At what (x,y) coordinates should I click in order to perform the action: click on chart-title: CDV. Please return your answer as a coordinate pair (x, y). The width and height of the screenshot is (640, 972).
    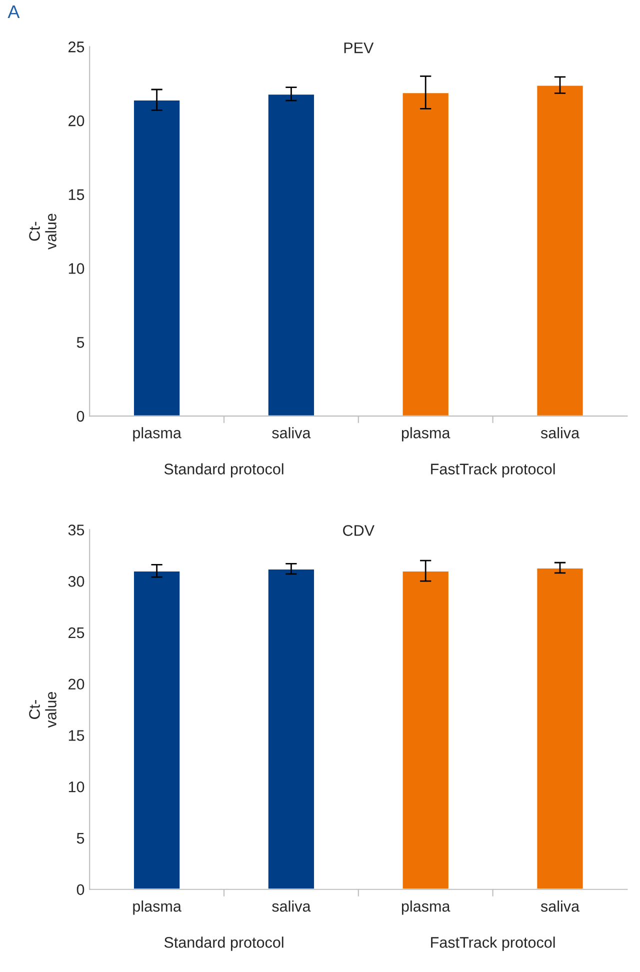
    Looking at the image, I should click on (358, 530).